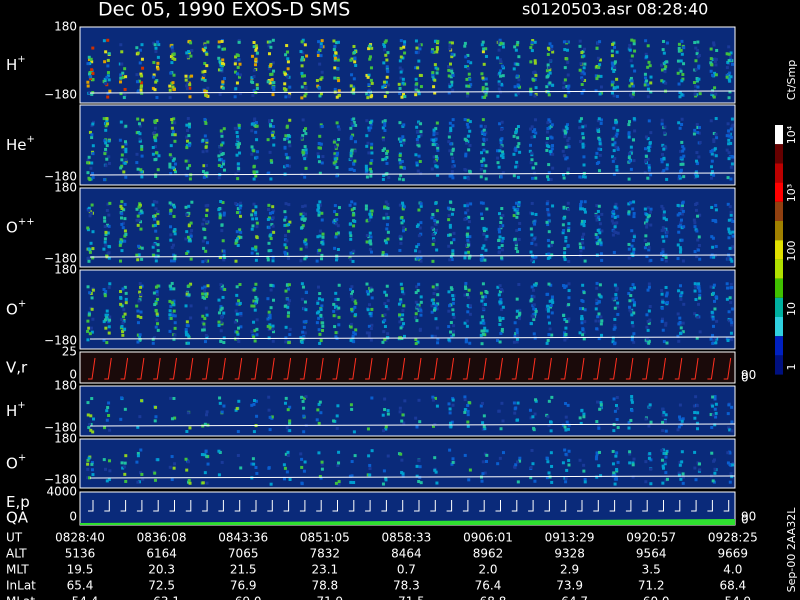  I want to click on charge: +, so click(21, 405).